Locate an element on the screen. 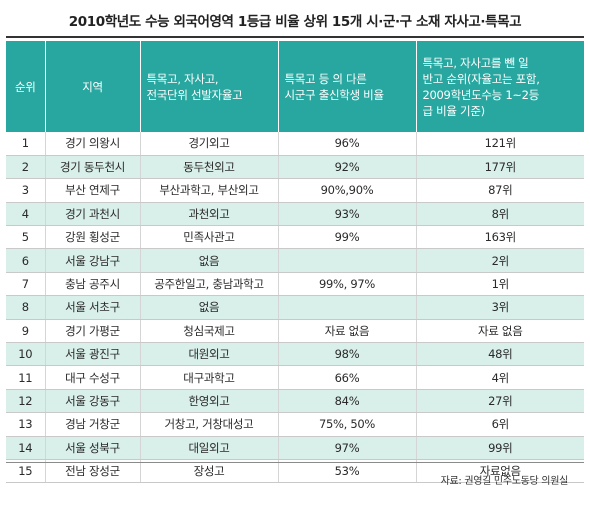 The height and width of the screenshot is (506, 590). general-rank-cell: 99위 is located at coordinates (500, 448).